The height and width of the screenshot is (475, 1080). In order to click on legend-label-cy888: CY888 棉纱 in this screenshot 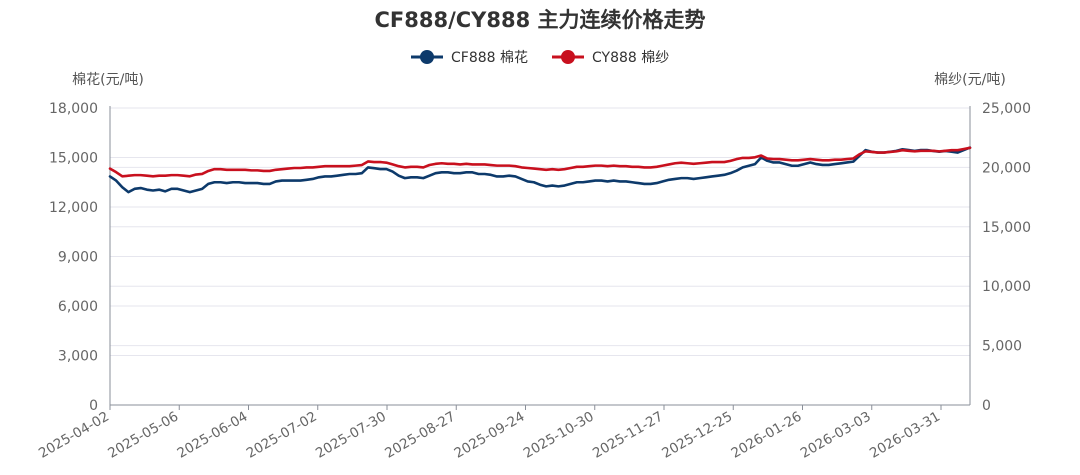, I will do `click(630, 57)`.